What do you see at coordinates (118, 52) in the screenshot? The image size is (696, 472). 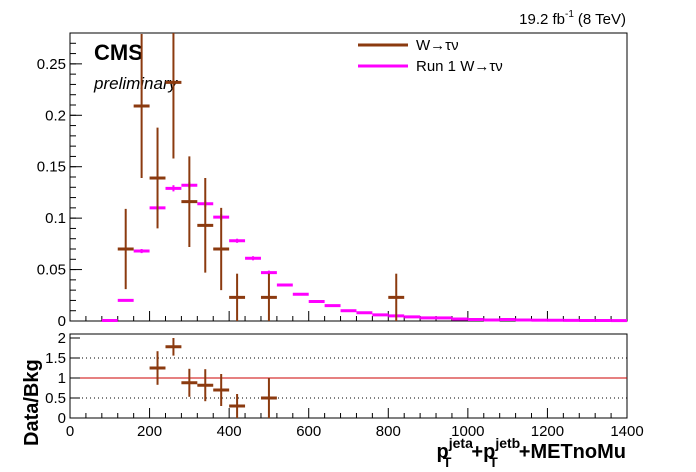 I see `cms-label: CMS` at bounding box center [118, 52].